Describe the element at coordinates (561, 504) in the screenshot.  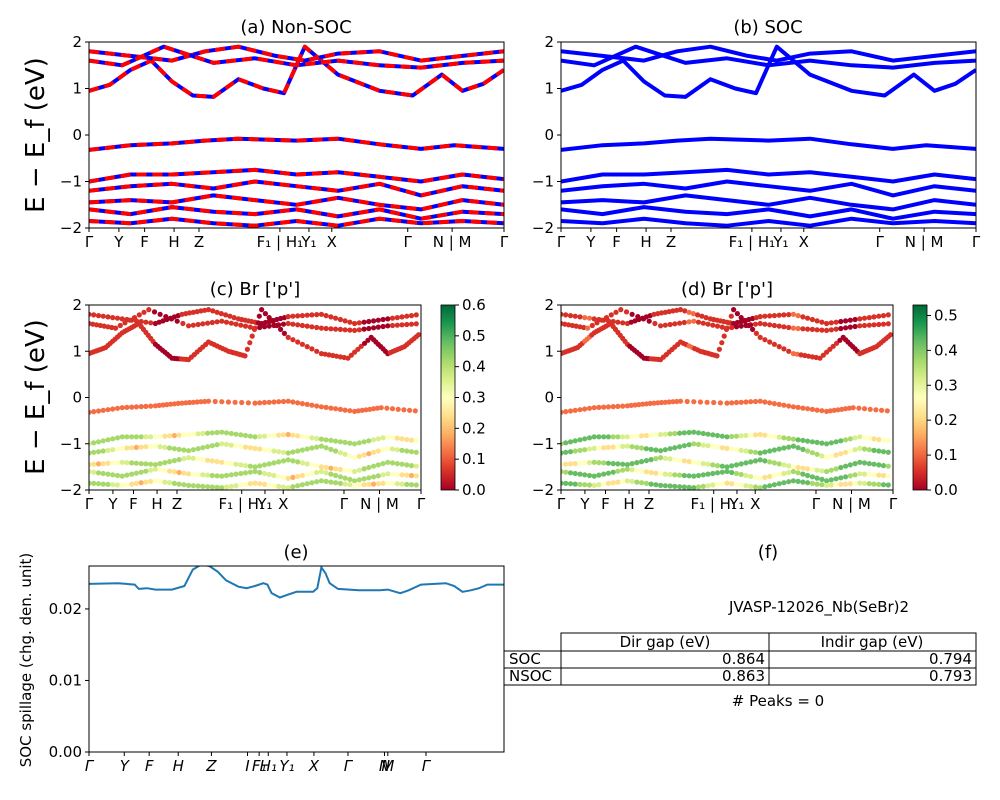
I see `x-tick-label: Γ` at that location.